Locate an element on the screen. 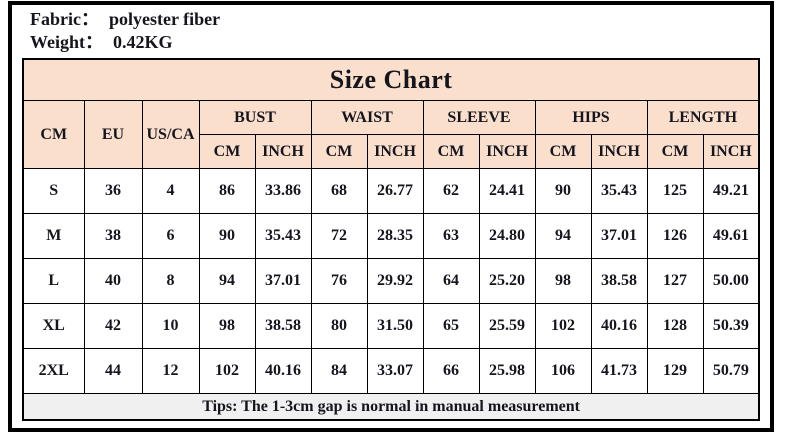 This screenshot has width=786, height=441. measurement-cell: 49.61 is located at coordinates (731, 236).